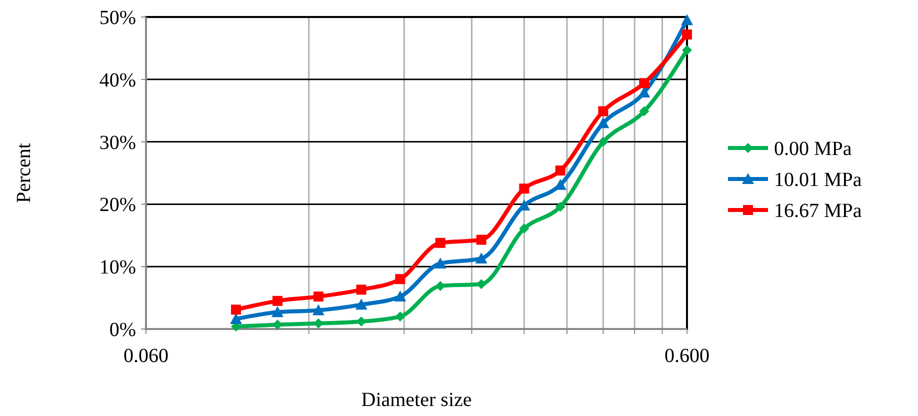 Image resolution: width=918 pixels, height=416 pixels. Describe the element at coordinates (117, 143) in the screenshot. I see `y-tick-label: 30%` at that location.